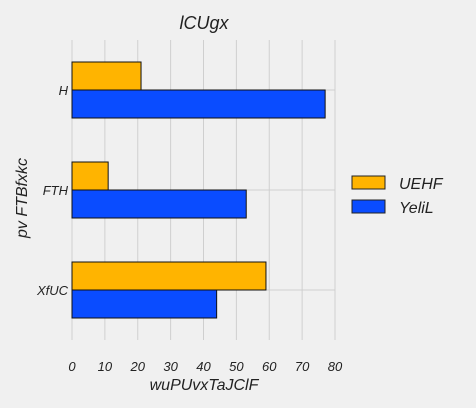 The width and height of the screenshot is (476, 408). What do you see at coordinates (90, 176) in the screenshot?
I see `bar-uehf-fth` at bounding box center [90, 176].